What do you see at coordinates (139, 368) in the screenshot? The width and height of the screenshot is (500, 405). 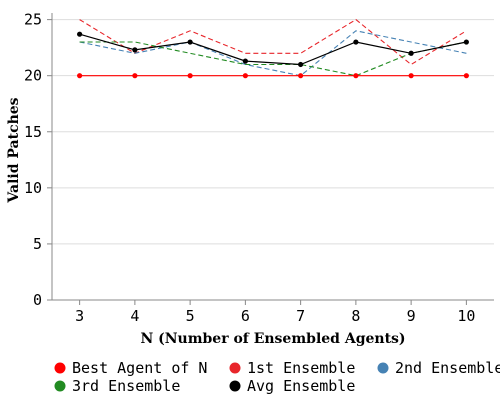 I see `legend-label-best-agent-of-n: Best Agent of N` at bounding box center [139, 368].